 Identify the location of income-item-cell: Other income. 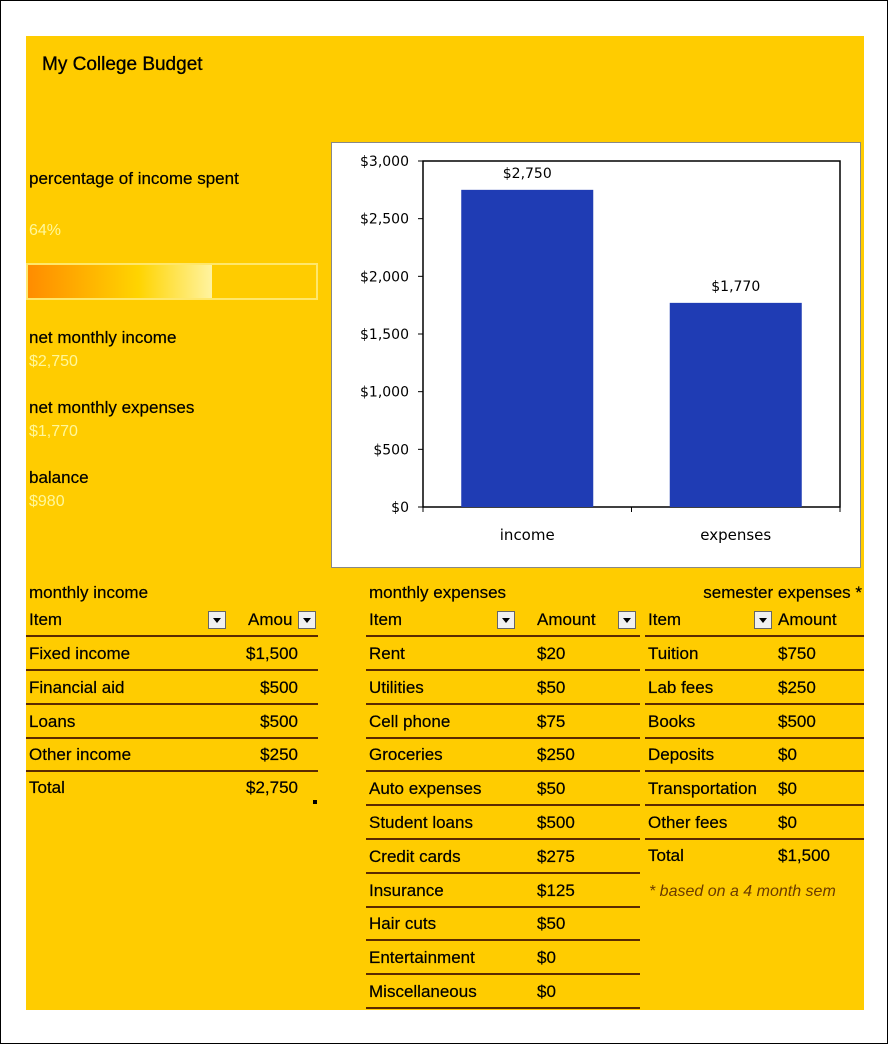
(80, 755).